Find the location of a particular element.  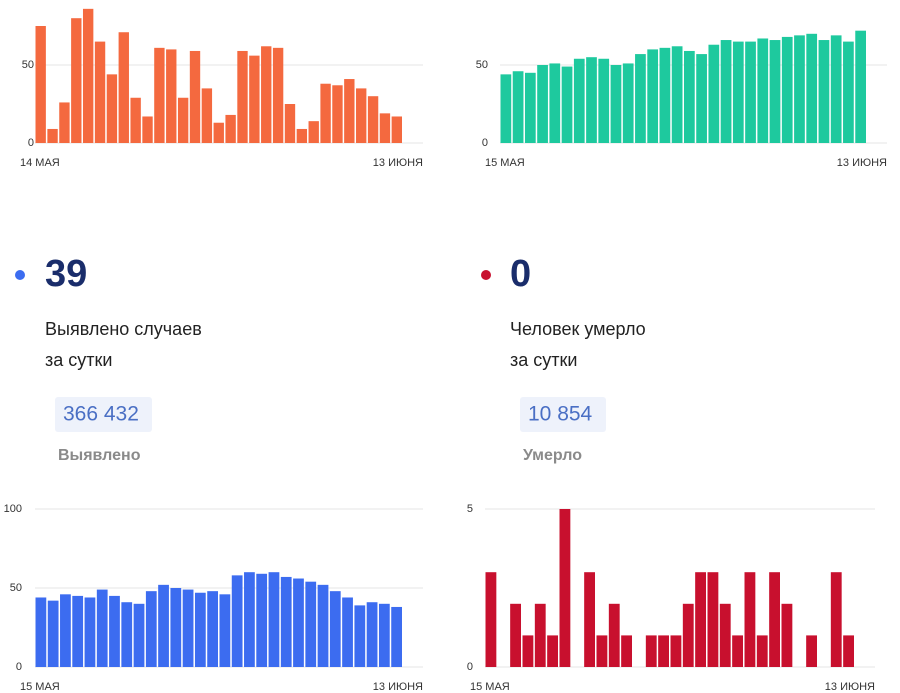

stat-caption: Выявлено случаев is located at coordinates (123, 329).